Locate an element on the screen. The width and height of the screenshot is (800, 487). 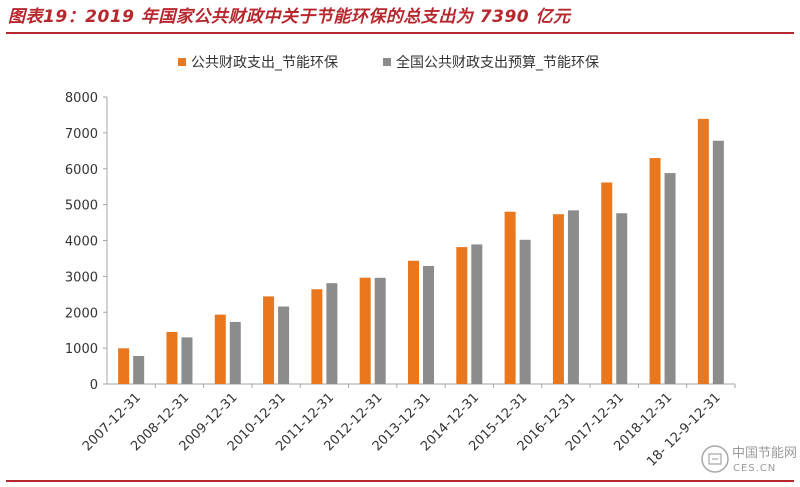
watermark: 中国节能网 CES.CN is located at coordinates (748, 459).